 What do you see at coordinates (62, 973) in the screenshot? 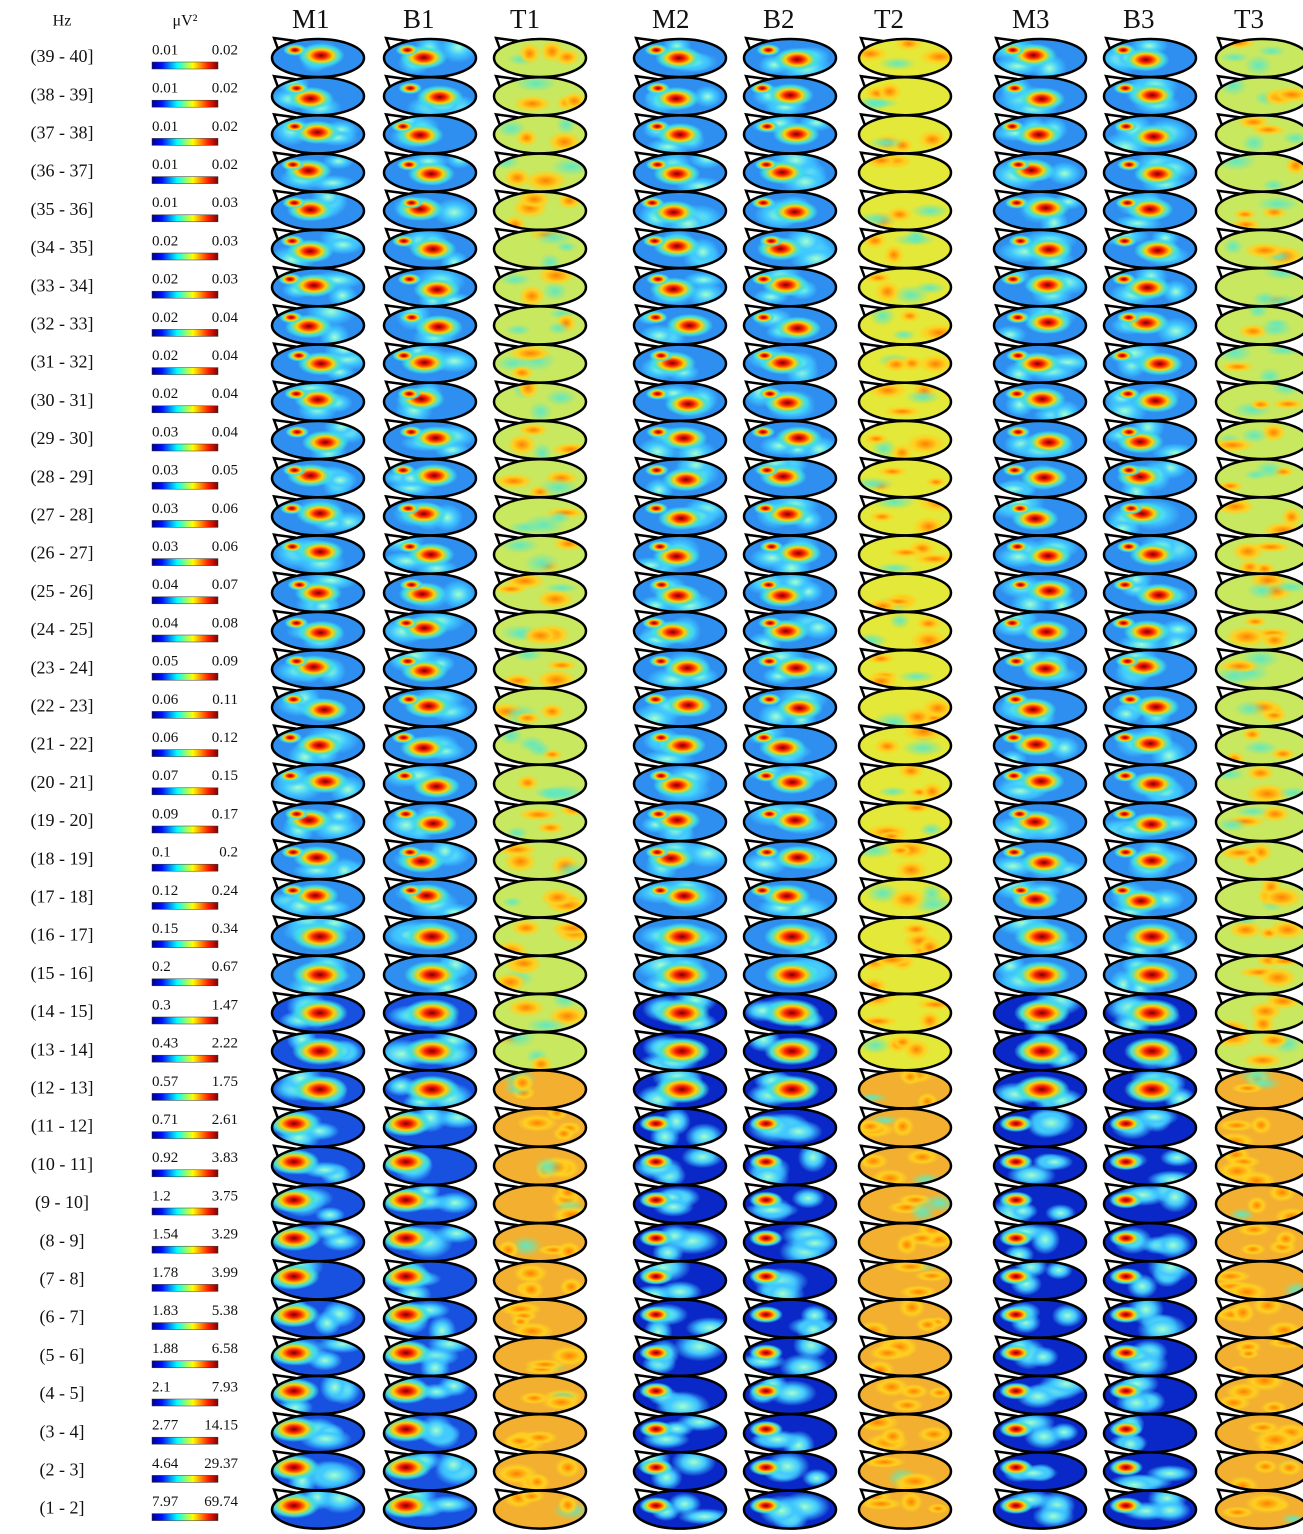
I see `band-label: (15 - 16]` at bounding box center [62, 973].